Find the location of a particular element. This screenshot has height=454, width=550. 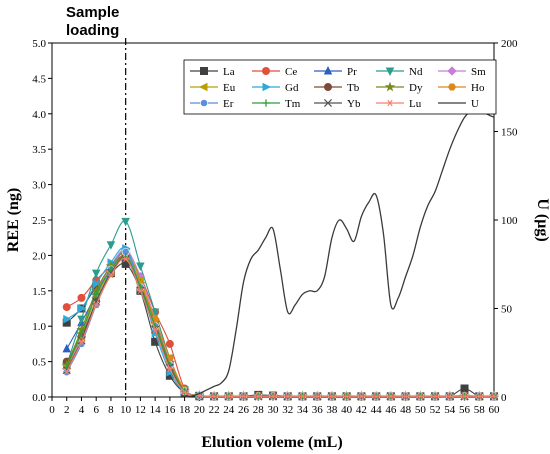

legend-marker-gd is located at coordinates (266, 87).